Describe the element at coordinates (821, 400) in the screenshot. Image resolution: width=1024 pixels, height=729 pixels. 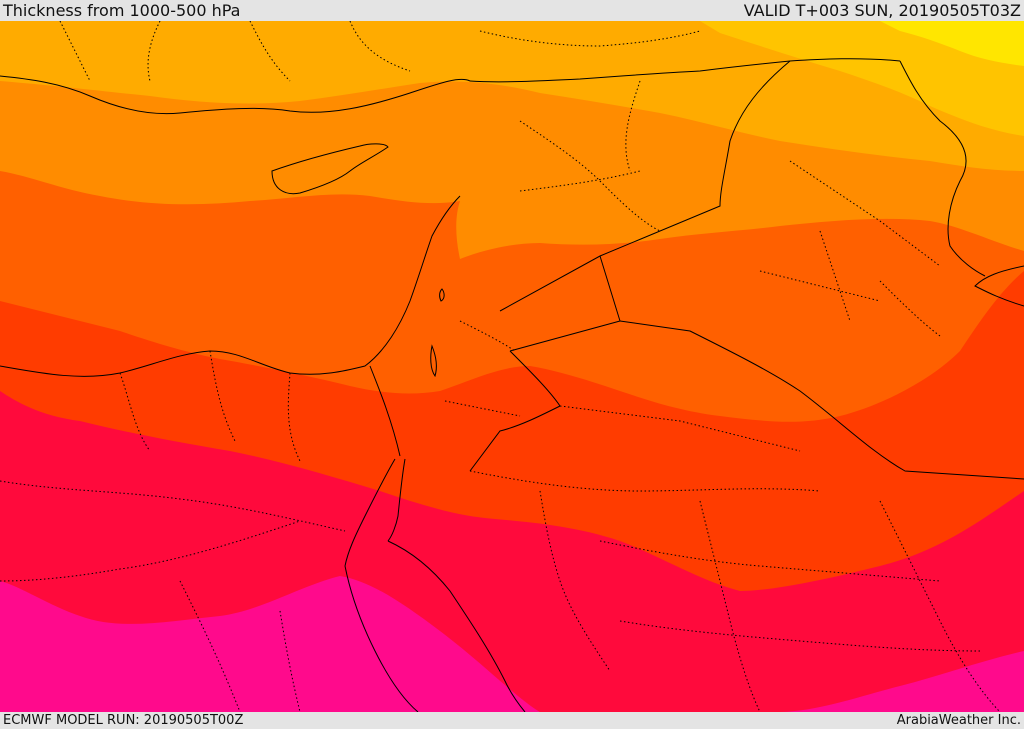
I see `saudi-iraq-border` at that location.